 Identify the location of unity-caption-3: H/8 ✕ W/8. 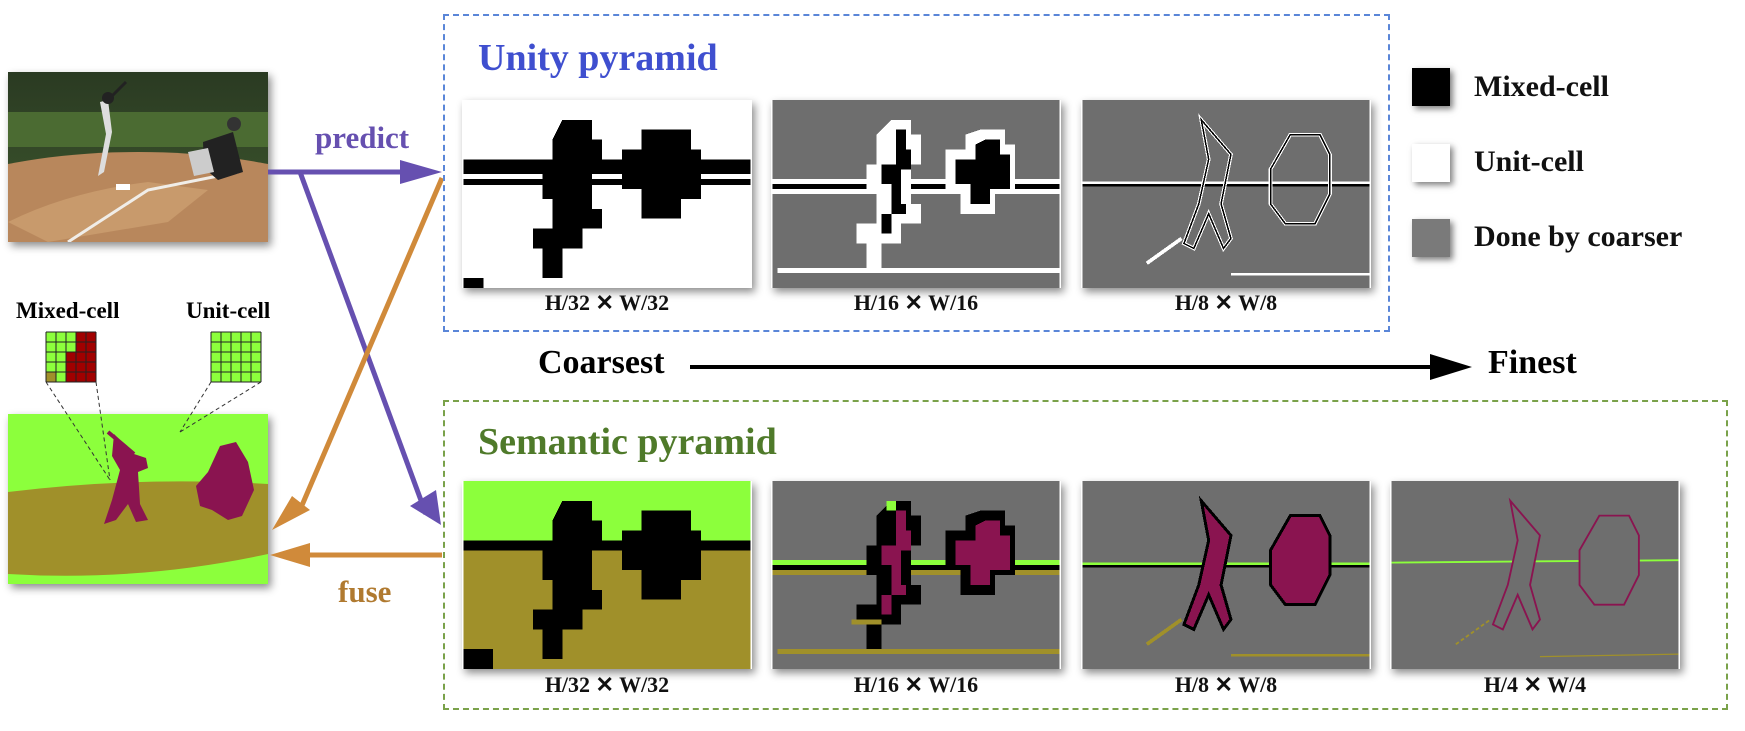
(1226, 303).